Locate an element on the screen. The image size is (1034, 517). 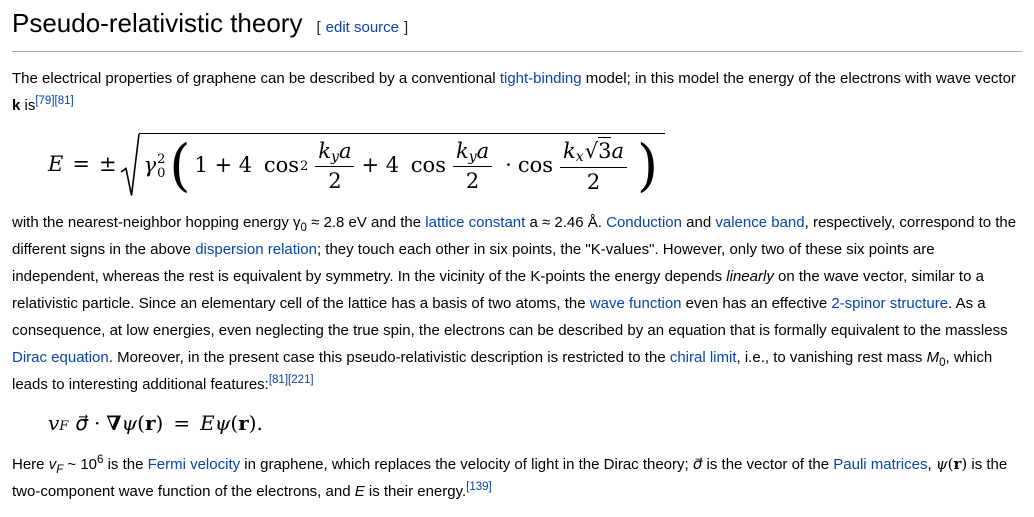
cos-squared-exponent: 2 is located at coordinates (304, 166).